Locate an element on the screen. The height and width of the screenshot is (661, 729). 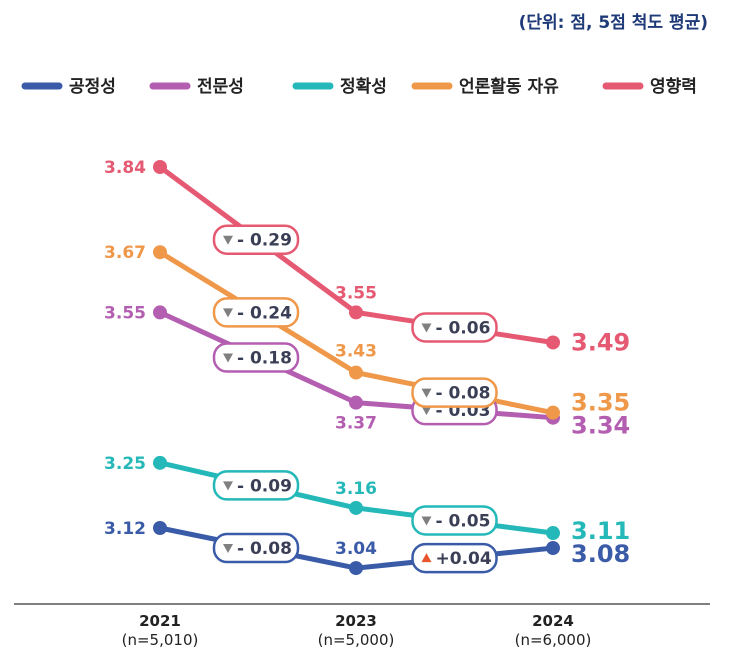
change-badge: - 0.29 is located at coordinates (256, 239).